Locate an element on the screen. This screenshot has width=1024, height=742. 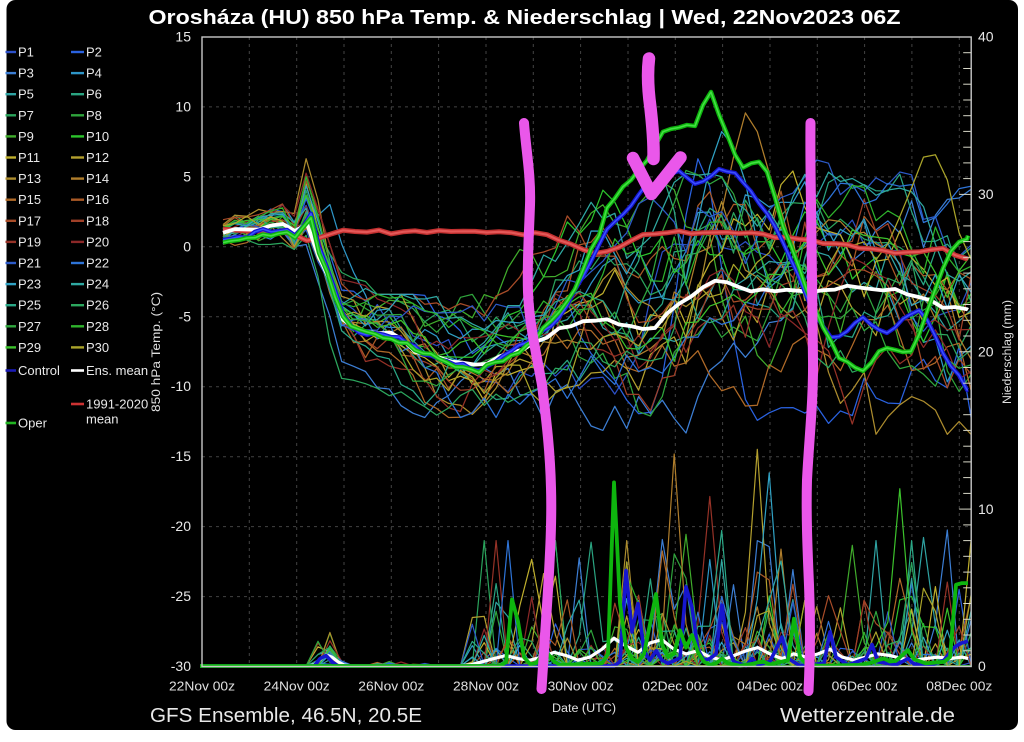
svg-text: 20 is located at coordinates (986, 351).